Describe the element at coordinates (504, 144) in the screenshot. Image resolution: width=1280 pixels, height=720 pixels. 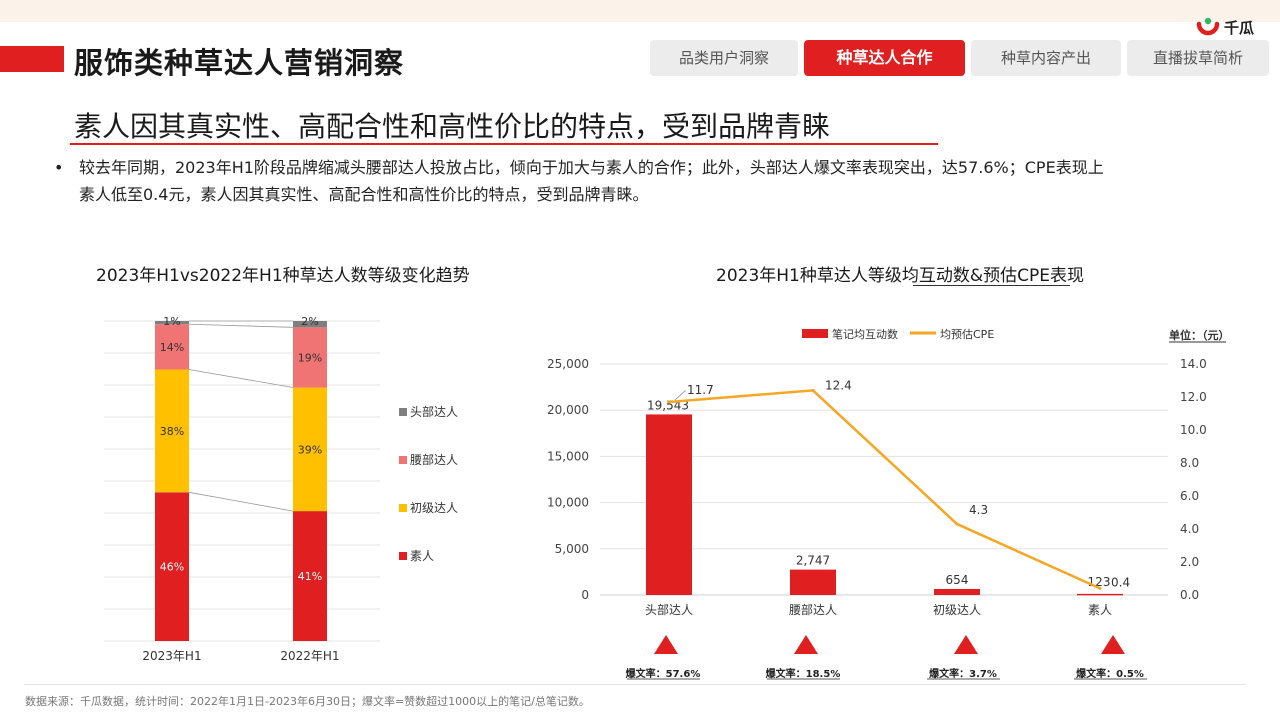
I see `headline-underline` at that location.